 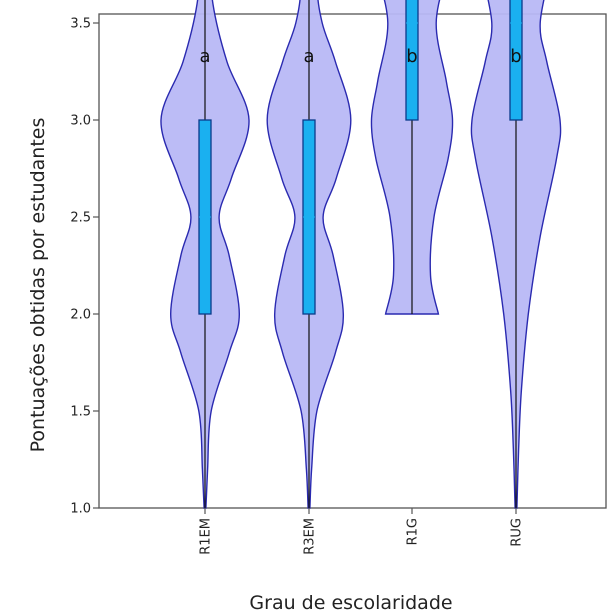 What do you see at coordinates (517, 532) in the screenshot?
I see `x-tick-label: RUG` at bounding box center [517, 532].